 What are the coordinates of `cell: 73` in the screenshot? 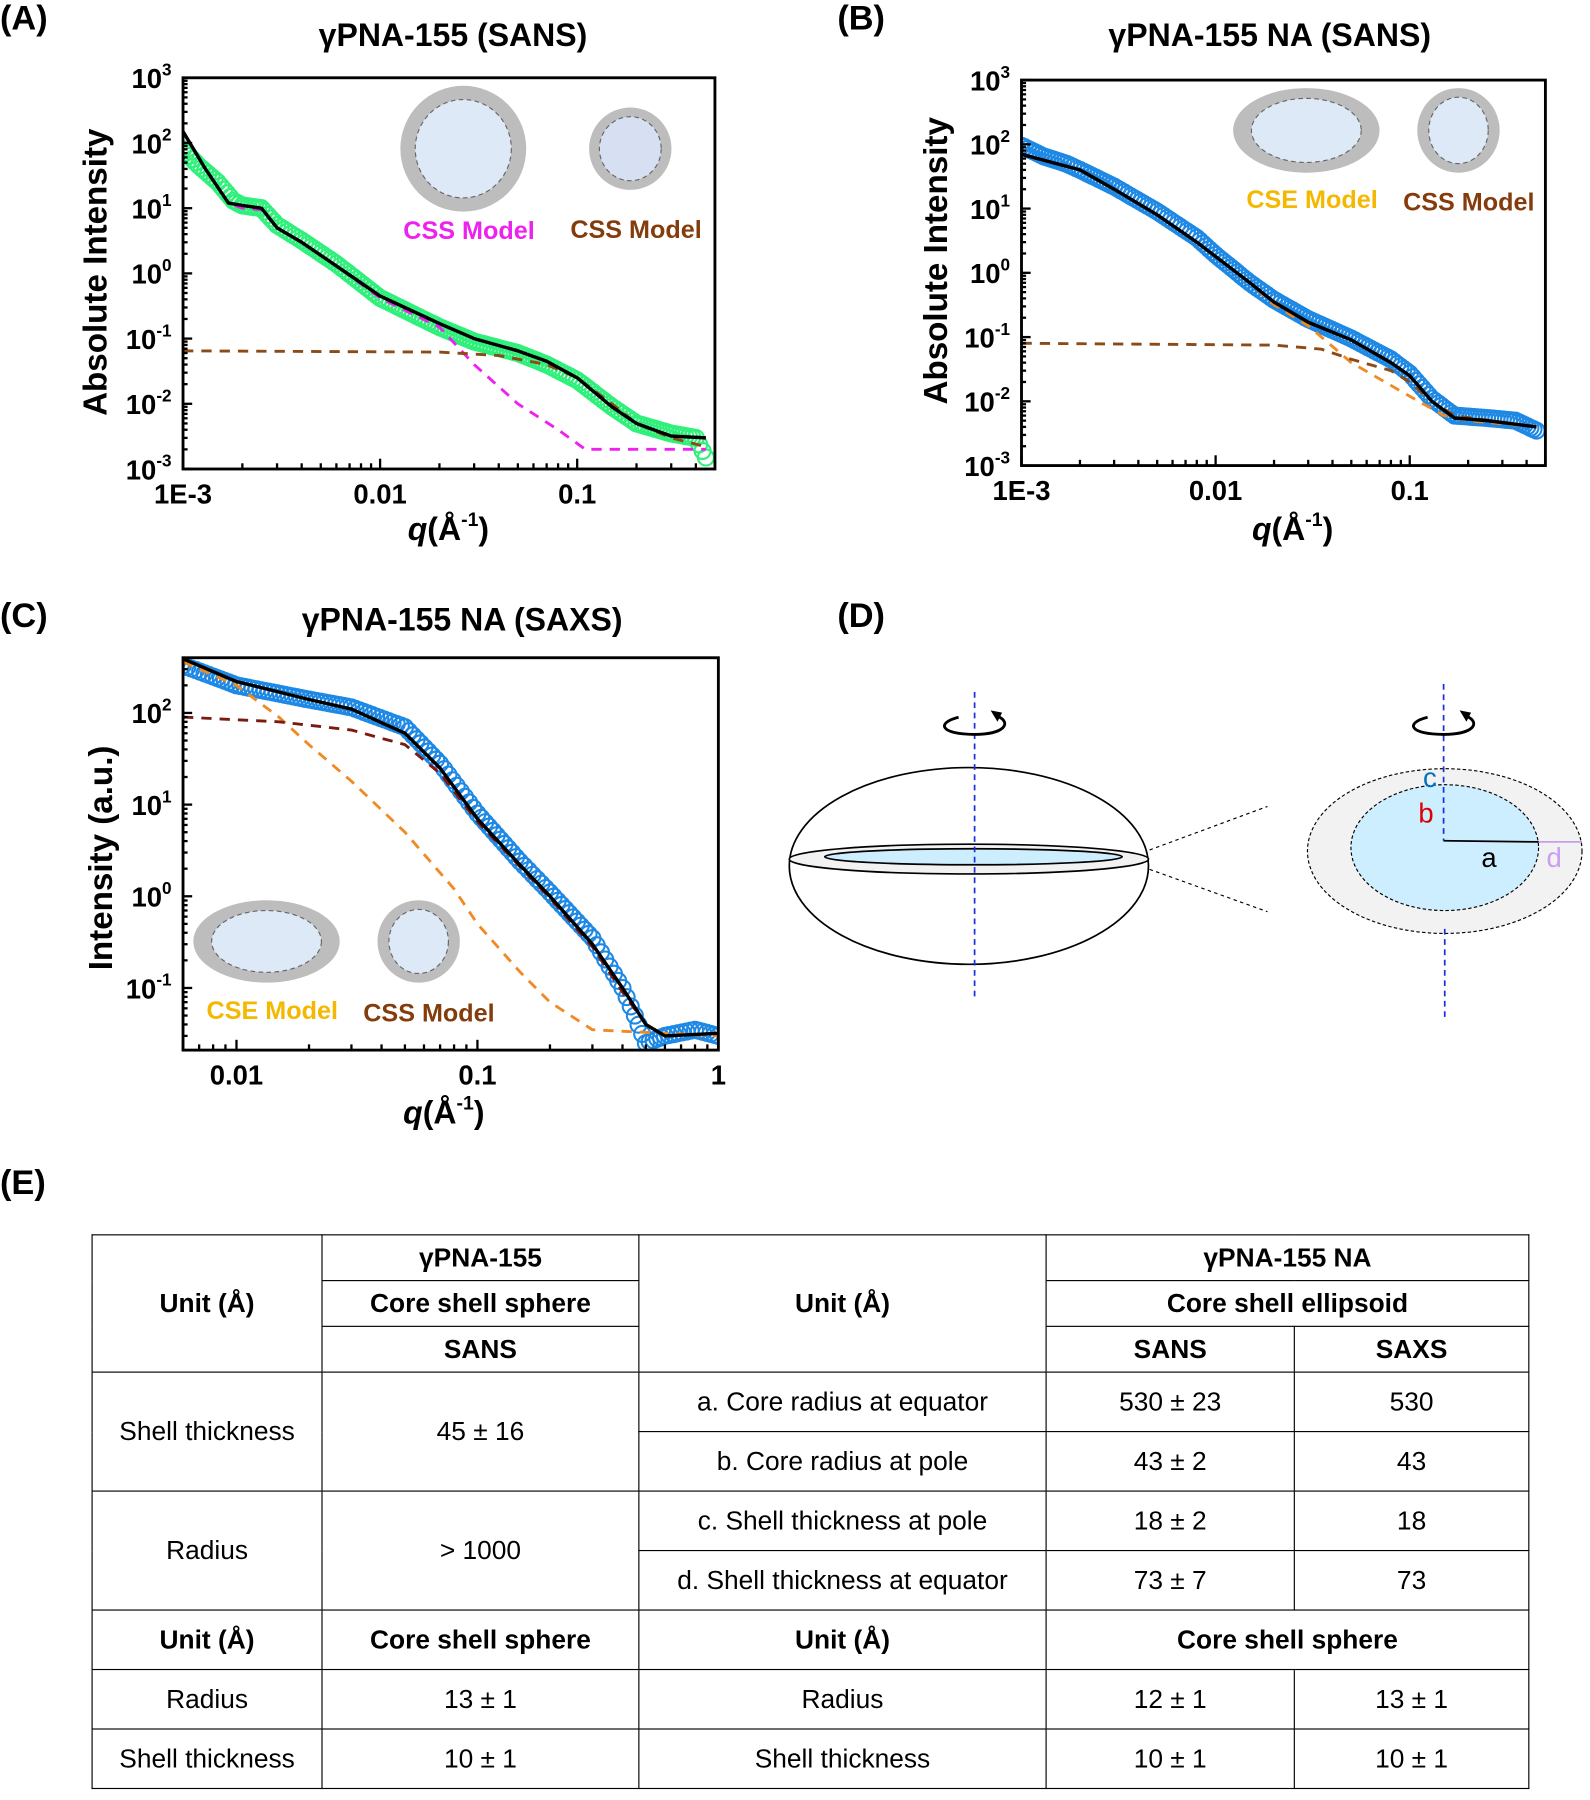 It's located at (1411, 1580).